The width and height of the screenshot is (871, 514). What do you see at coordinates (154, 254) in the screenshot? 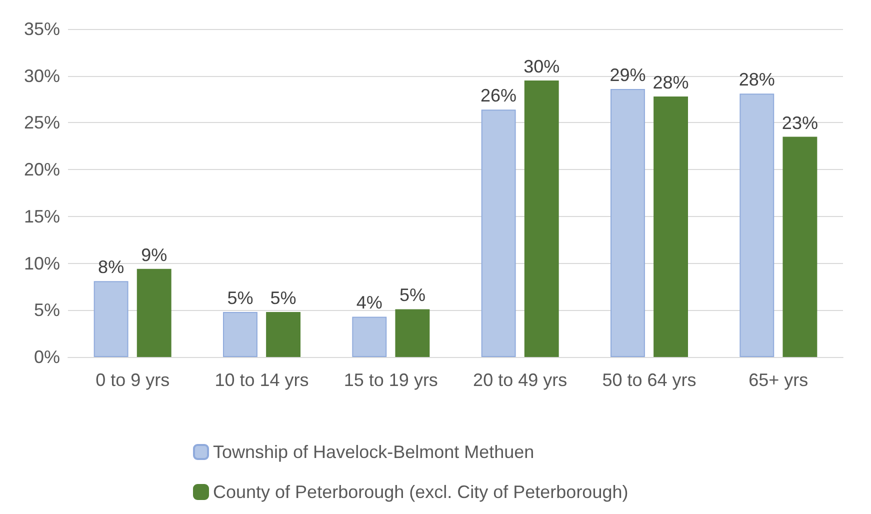
I see `data-label: 9%` at bounding box center [154, 254].